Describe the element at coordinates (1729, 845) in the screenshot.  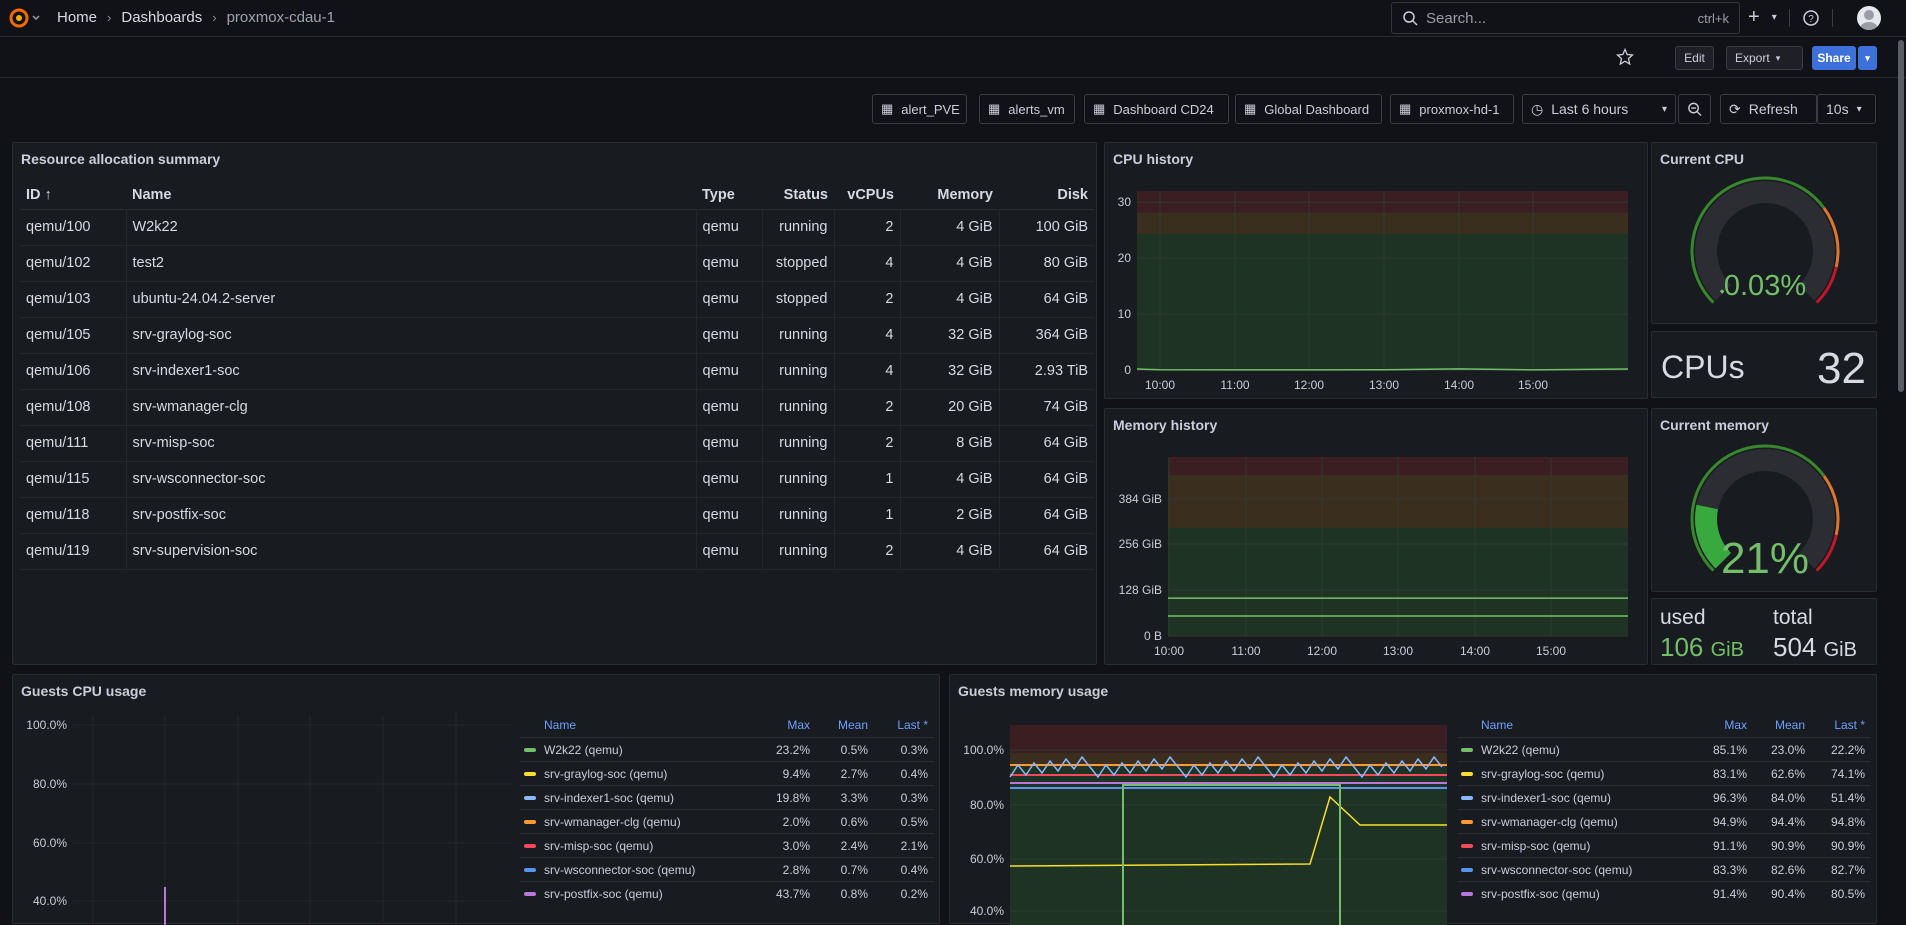
I see `series-max: 91.1%` at that location.